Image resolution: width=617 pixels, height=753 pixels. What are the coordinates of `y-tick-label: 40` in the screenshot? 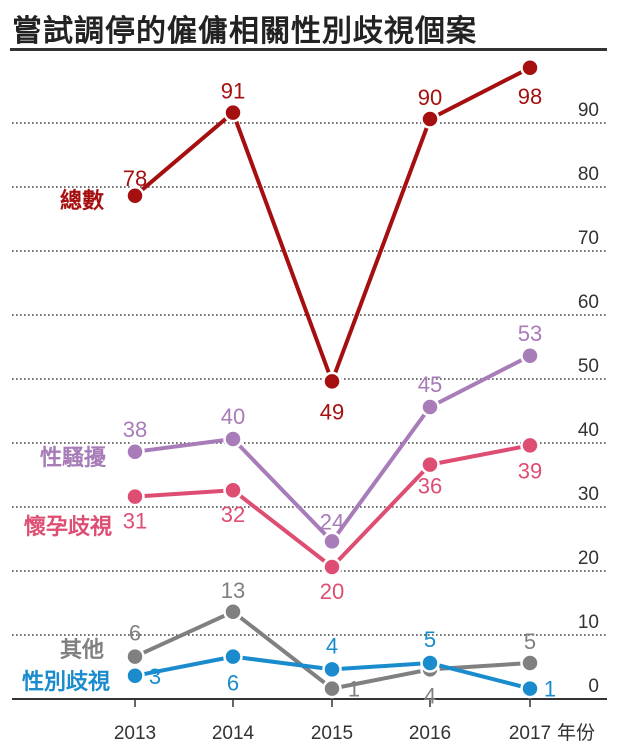 It's located at (588, 430).